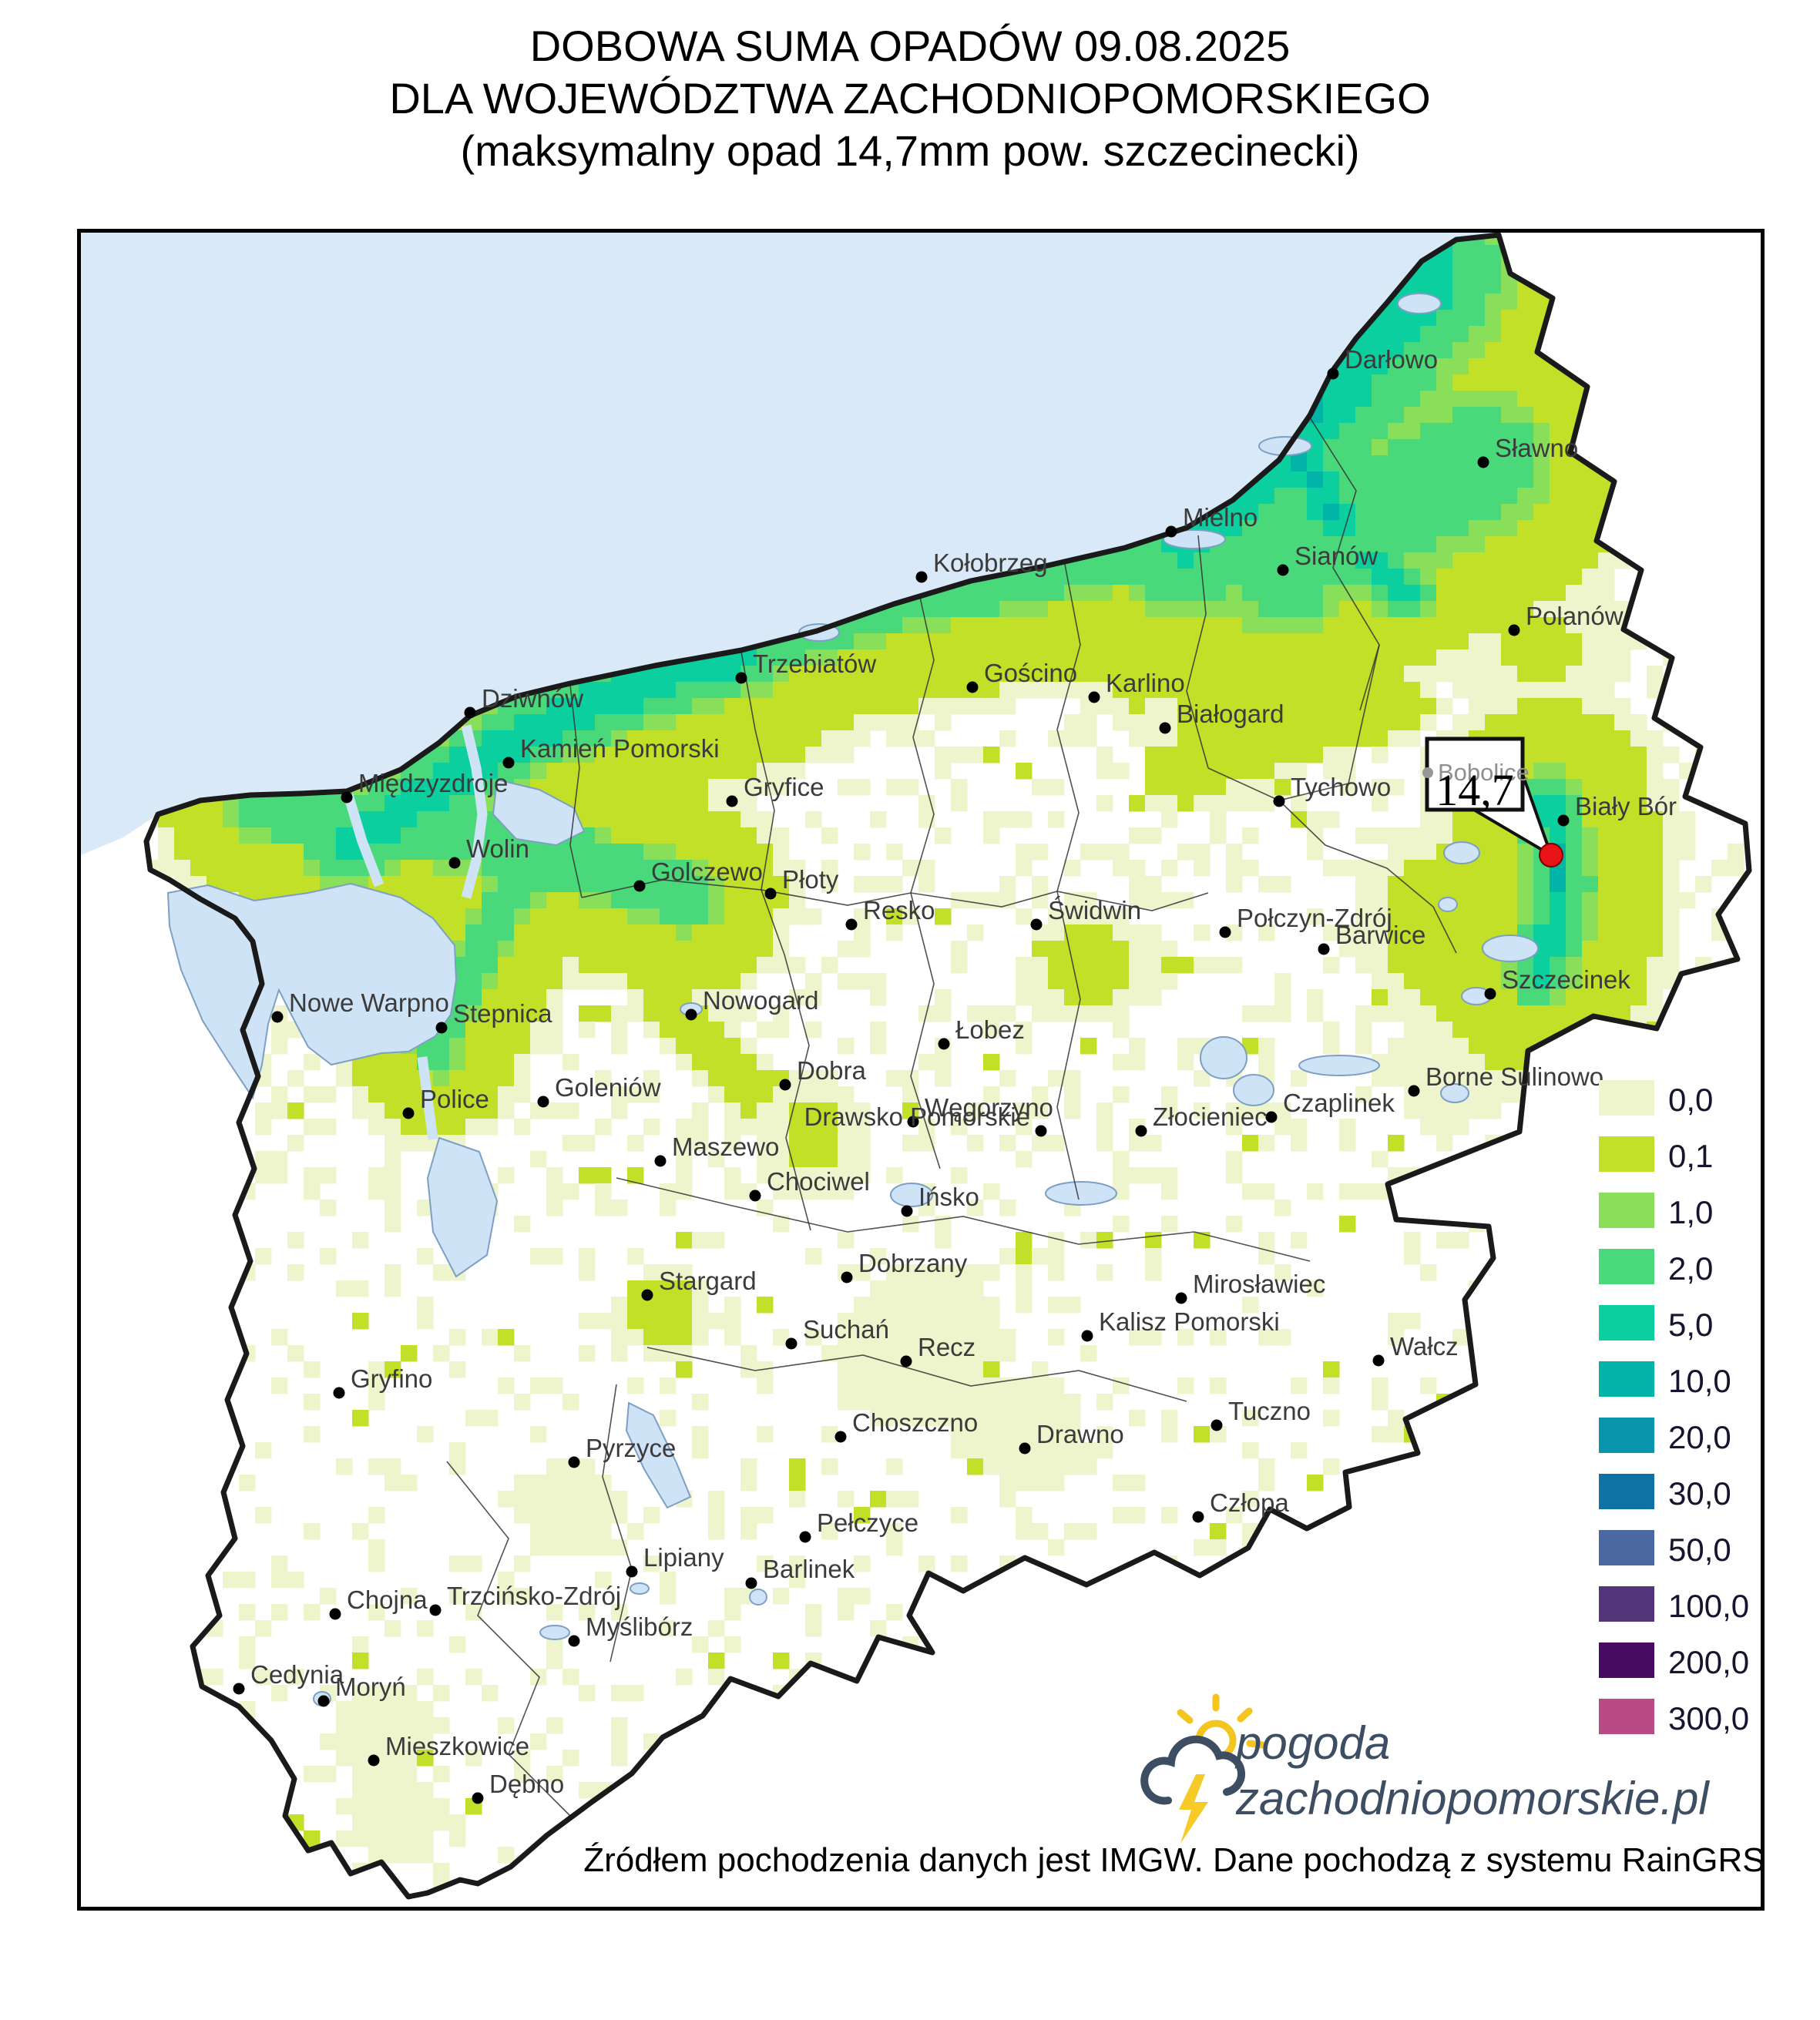 The width and height of the screenshot is (1820, 2020). Describe the element at coordinates (917, 1116) in the screenshot. I see `city-label: Drawsko Pomorskie` at that location.